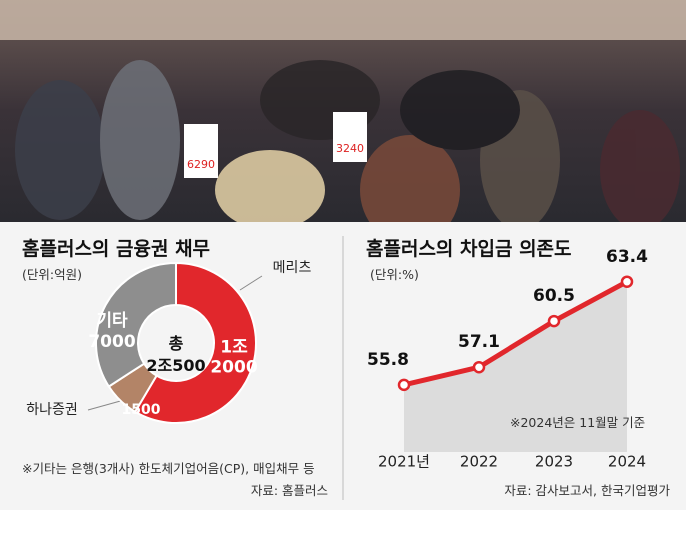 The width and height of the screenshot is (686, 542). I want to click on value-label: 55.8, so click(388, 360).